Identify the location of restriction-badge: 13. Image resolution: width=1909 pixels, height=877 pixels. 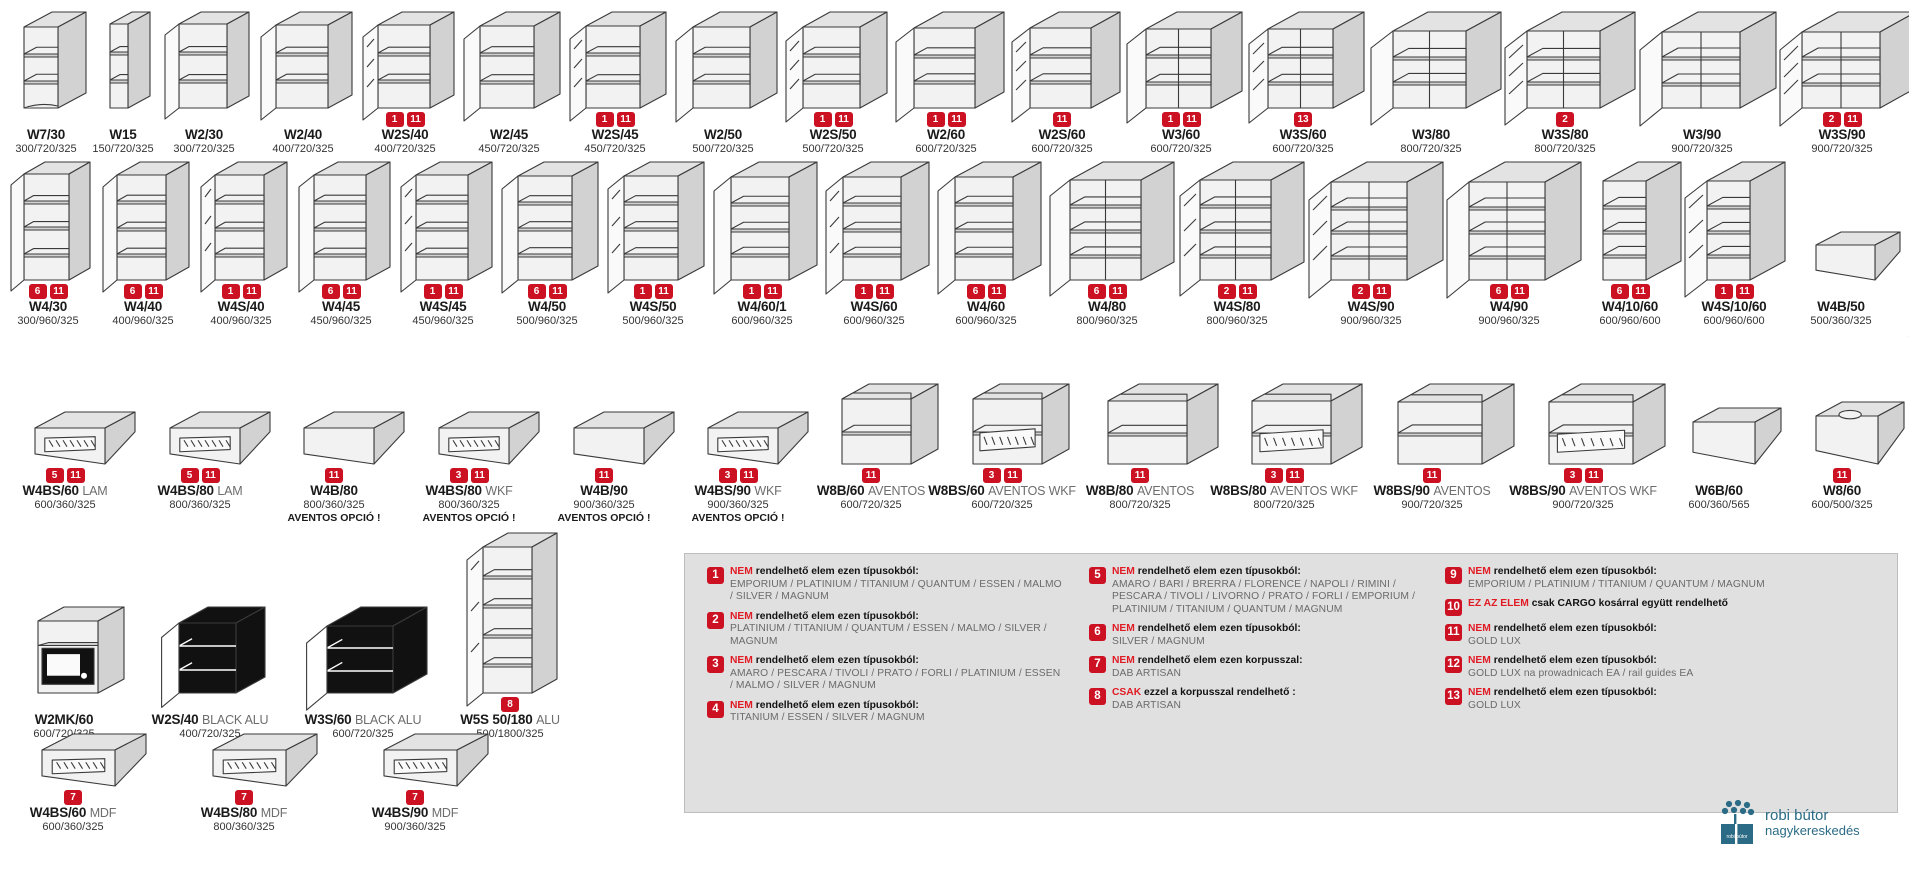
(1303, 119).